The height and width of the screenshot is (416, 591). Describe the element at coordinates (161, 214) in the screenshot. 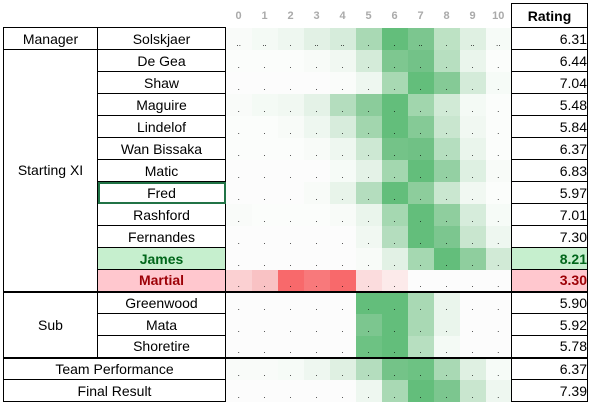

I see `player-name: Rashford` at that location.